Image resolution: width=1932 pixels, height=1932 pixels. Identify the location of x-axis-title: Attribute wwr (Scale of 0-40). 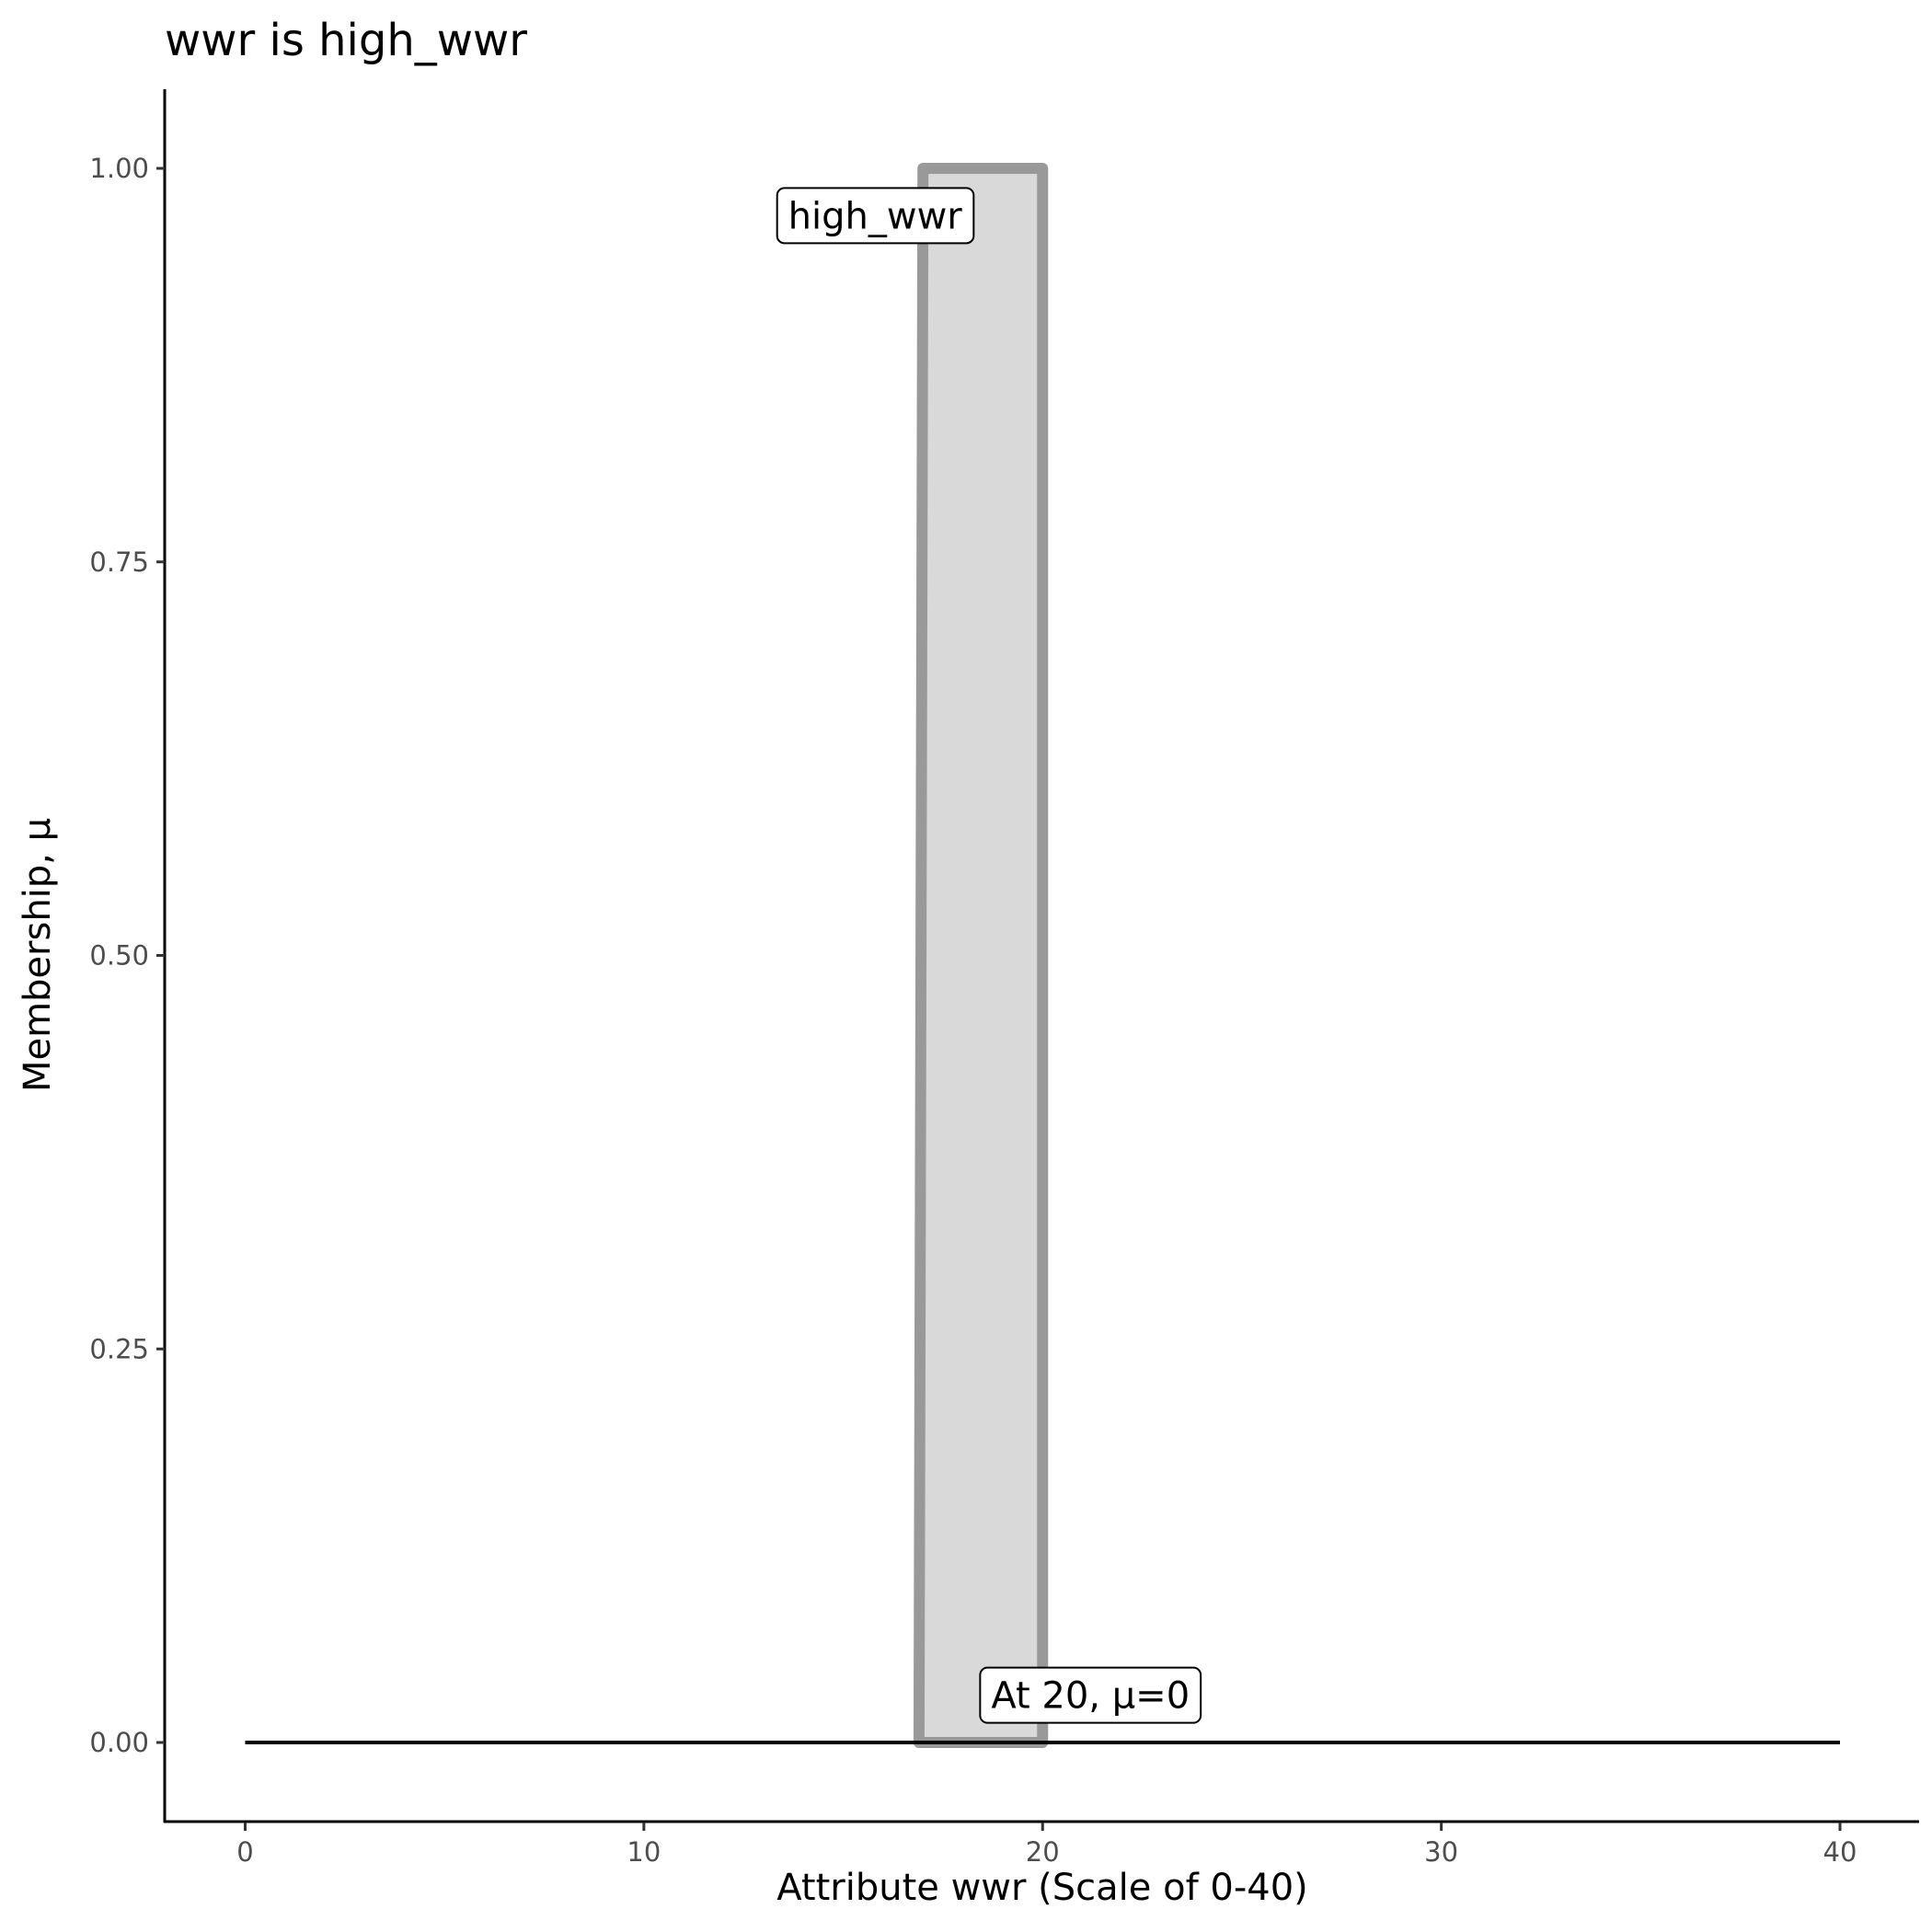
(1042, 1888).